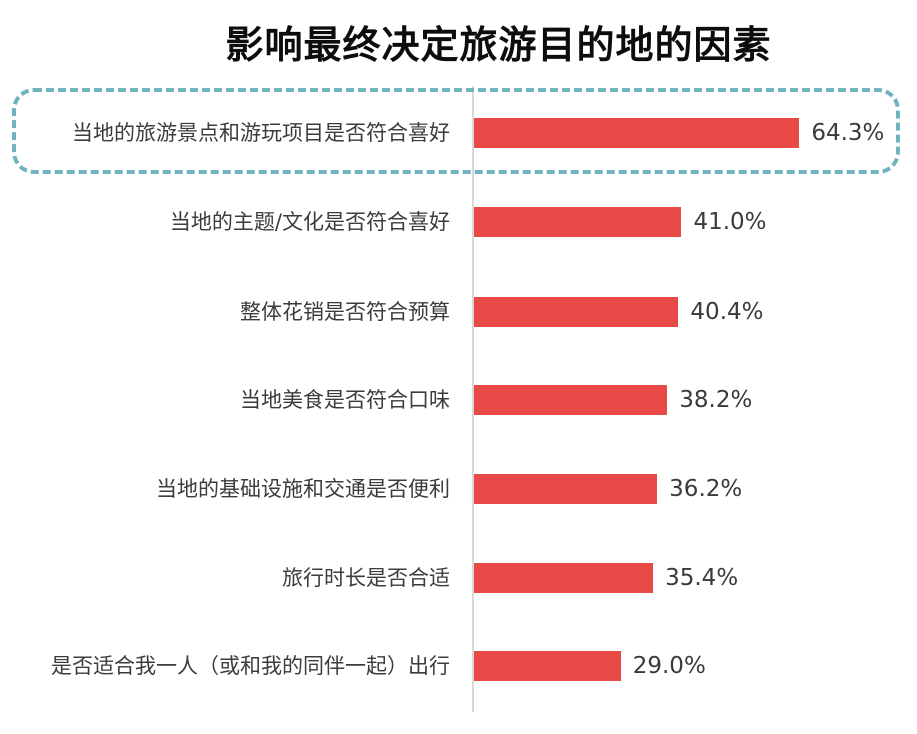  Describe the element at coordinates (303, 489) in the screenshot. I see `category-label: 当地的基础设施和交通是否便利` at that location.